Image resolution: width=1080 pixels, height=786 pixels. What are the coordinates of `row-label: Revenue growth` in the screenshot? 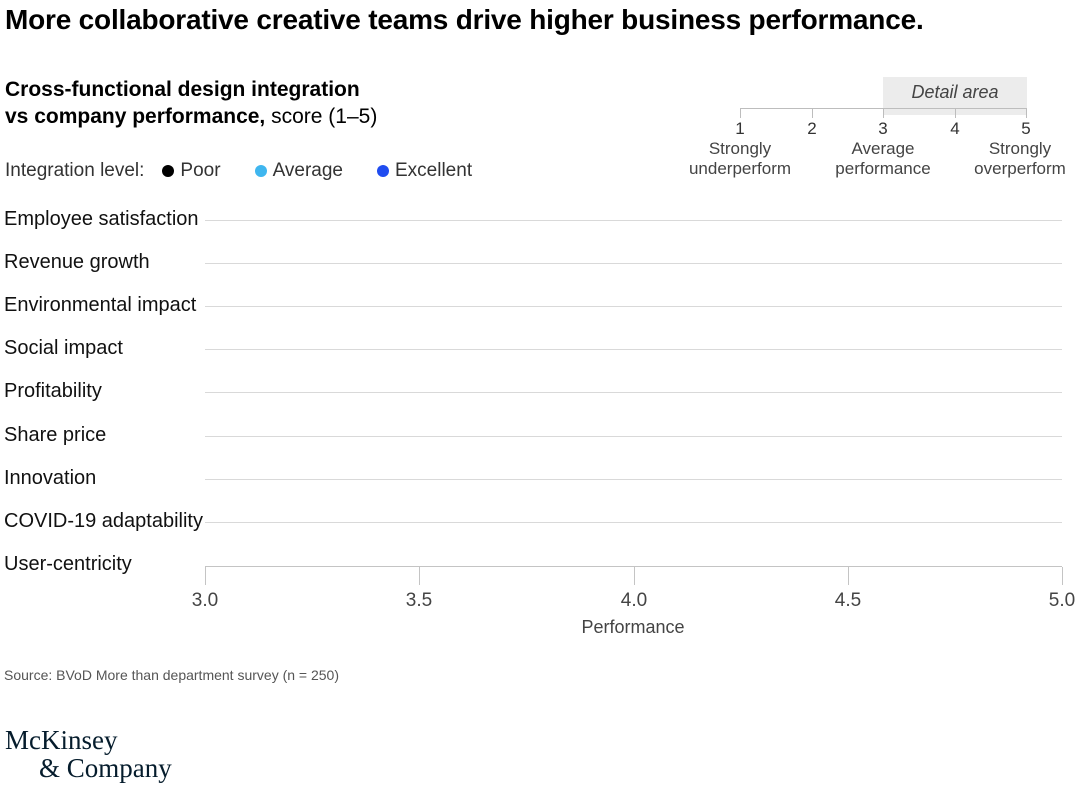 It's located at (77, 262).